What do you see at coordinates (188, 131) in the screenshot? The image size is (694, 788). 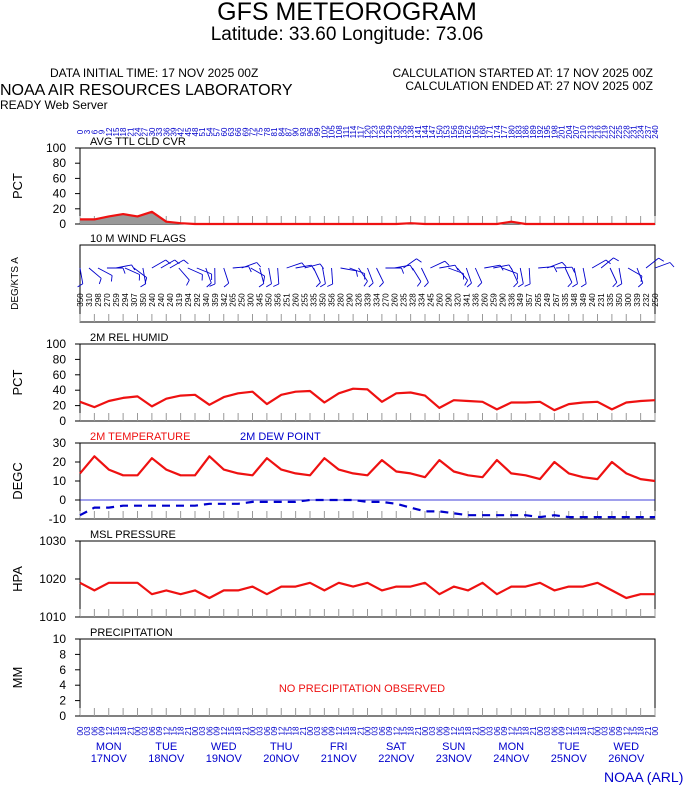 I see `top-hour-label: 45` at bounding box center [188, 131].